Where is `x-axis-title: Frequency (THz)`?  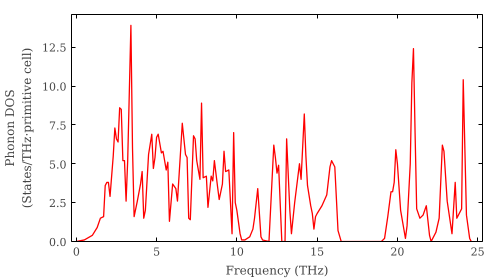 x-axis-title: Frequency (THz) is located at coordinates (277, 271).